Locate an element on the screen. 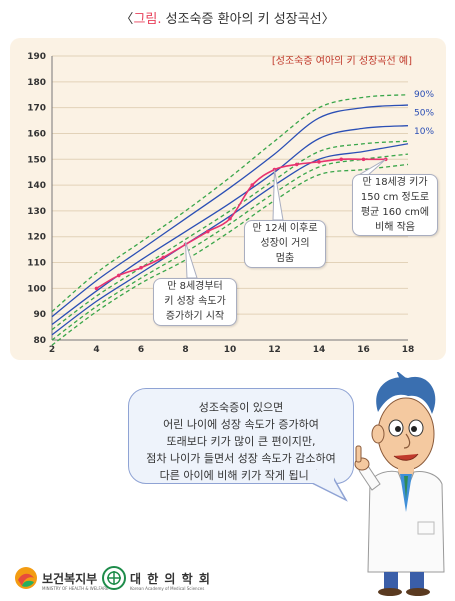 This screenshot has width=455, height=601. y-tick-label: 120 is located at coordinates (36, 238).